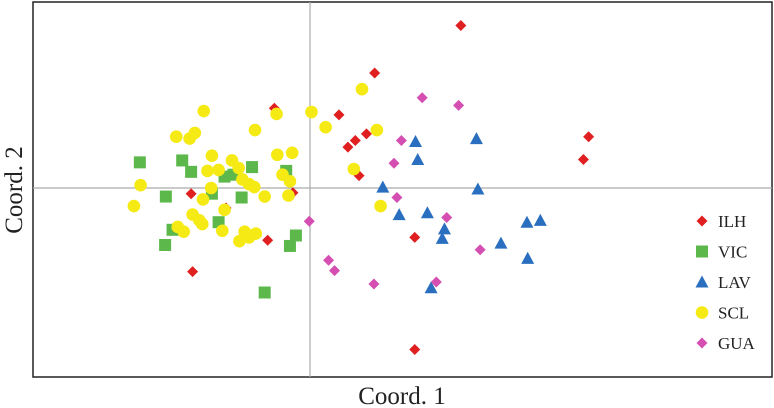 The width and height of the screenshot is (774, 408). Describe the element at coordinates (402, 395) in the screenshot. I see `x-axis-label: Coord. 1` at that location.